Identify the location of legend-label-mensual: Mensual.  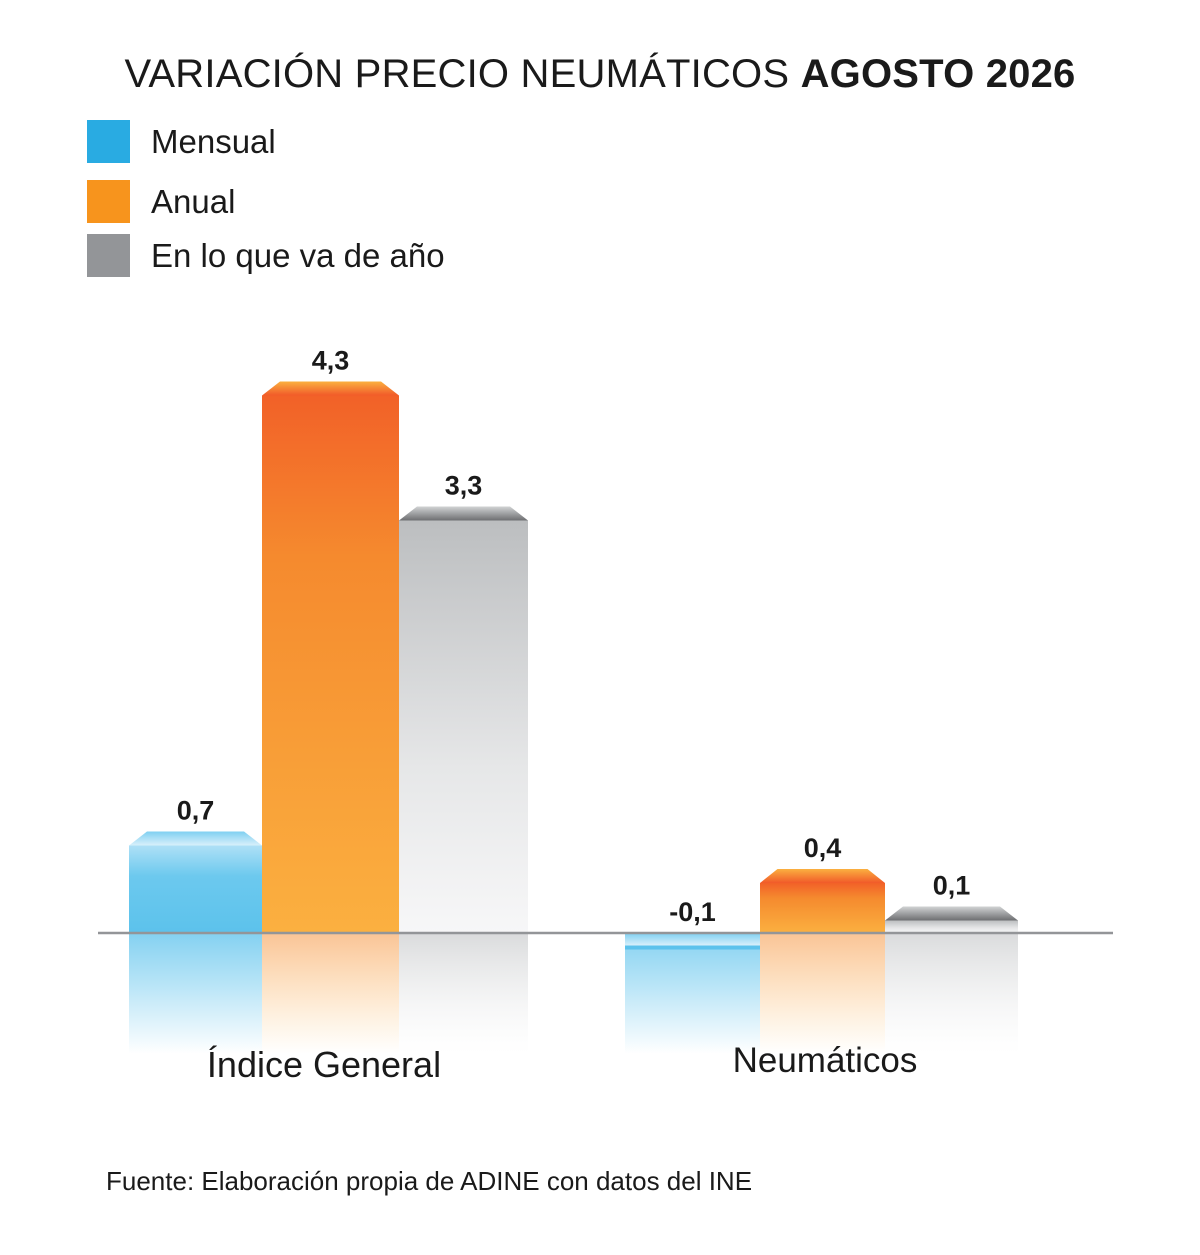
(213, 141).